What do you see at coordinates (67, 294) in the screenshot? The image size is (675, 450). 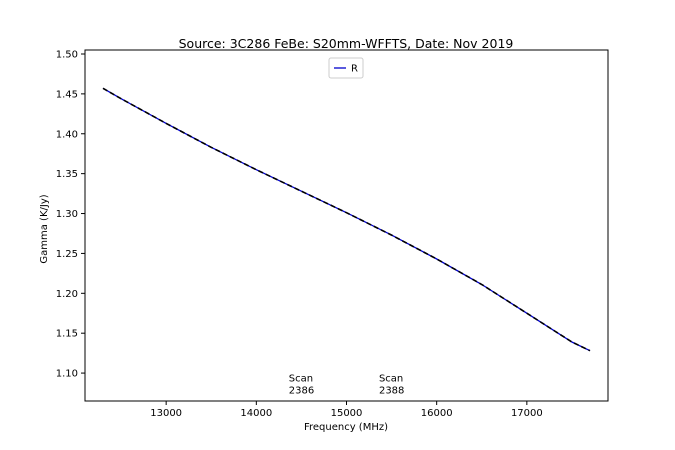 I see `y-tick-label: 1.20` at bounding box center [67, 294].